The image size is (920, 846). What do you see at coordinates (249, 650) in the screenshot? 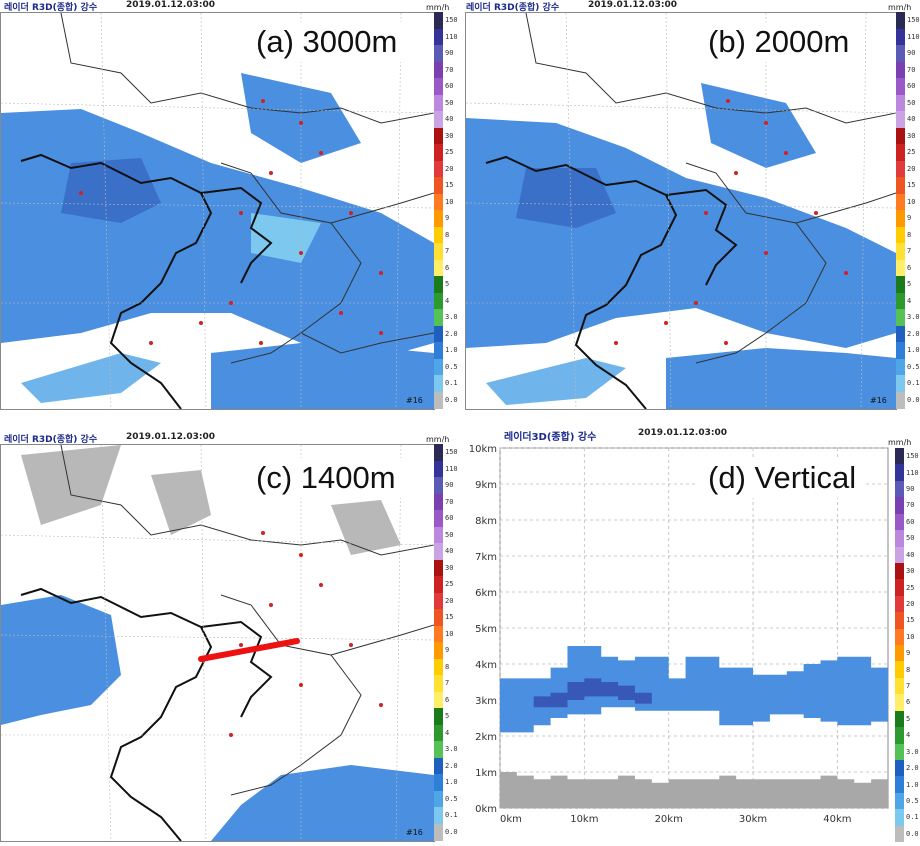
I see `cross-section-line` at bounding box center [249, 650].